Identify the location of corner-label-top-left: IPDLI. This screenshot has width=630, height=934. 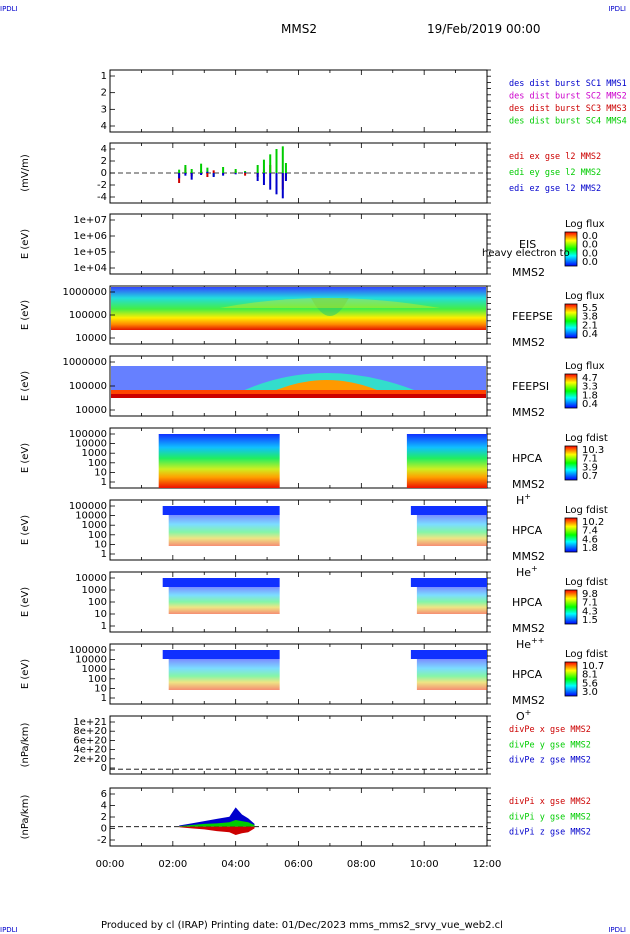
(9, 9).